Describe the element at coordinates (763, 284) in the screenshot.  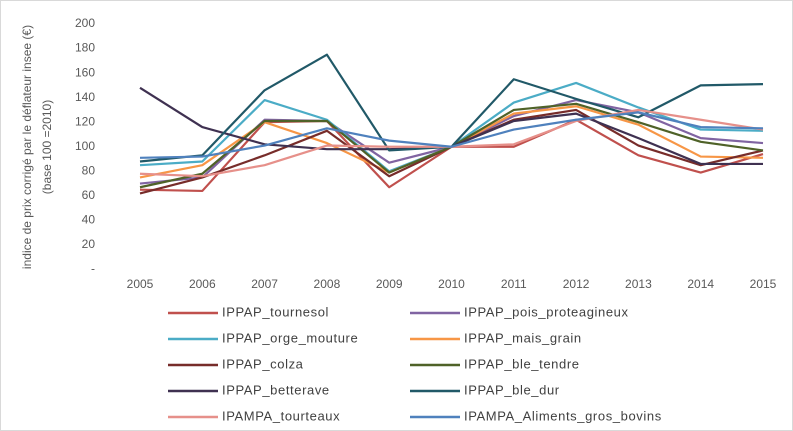
I see `x-tick-label: 2015` at that location.